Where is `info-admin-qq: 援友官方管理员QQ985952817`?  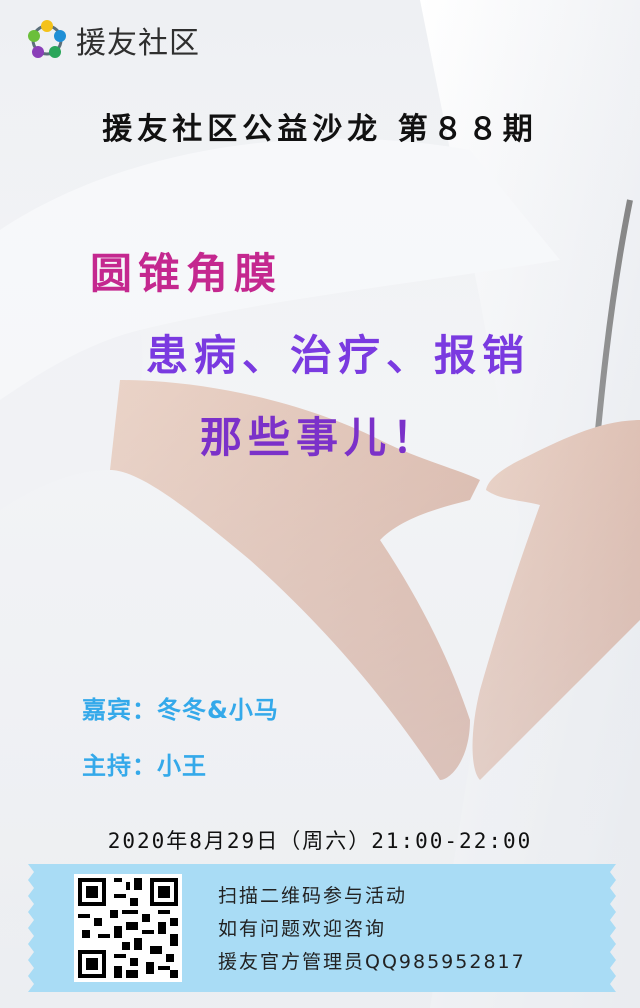 info-admin-qq: 援友官方管理员QQ985952817 is located at coordinates (372, 962).